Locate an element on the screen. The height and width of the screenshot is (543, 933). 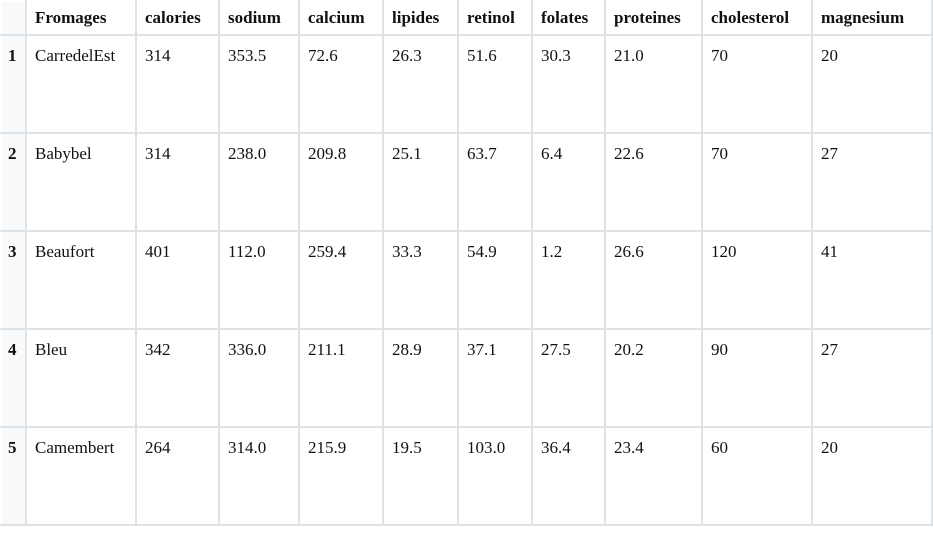
table-cell: 27.5 is located at coordinates (568, 378).